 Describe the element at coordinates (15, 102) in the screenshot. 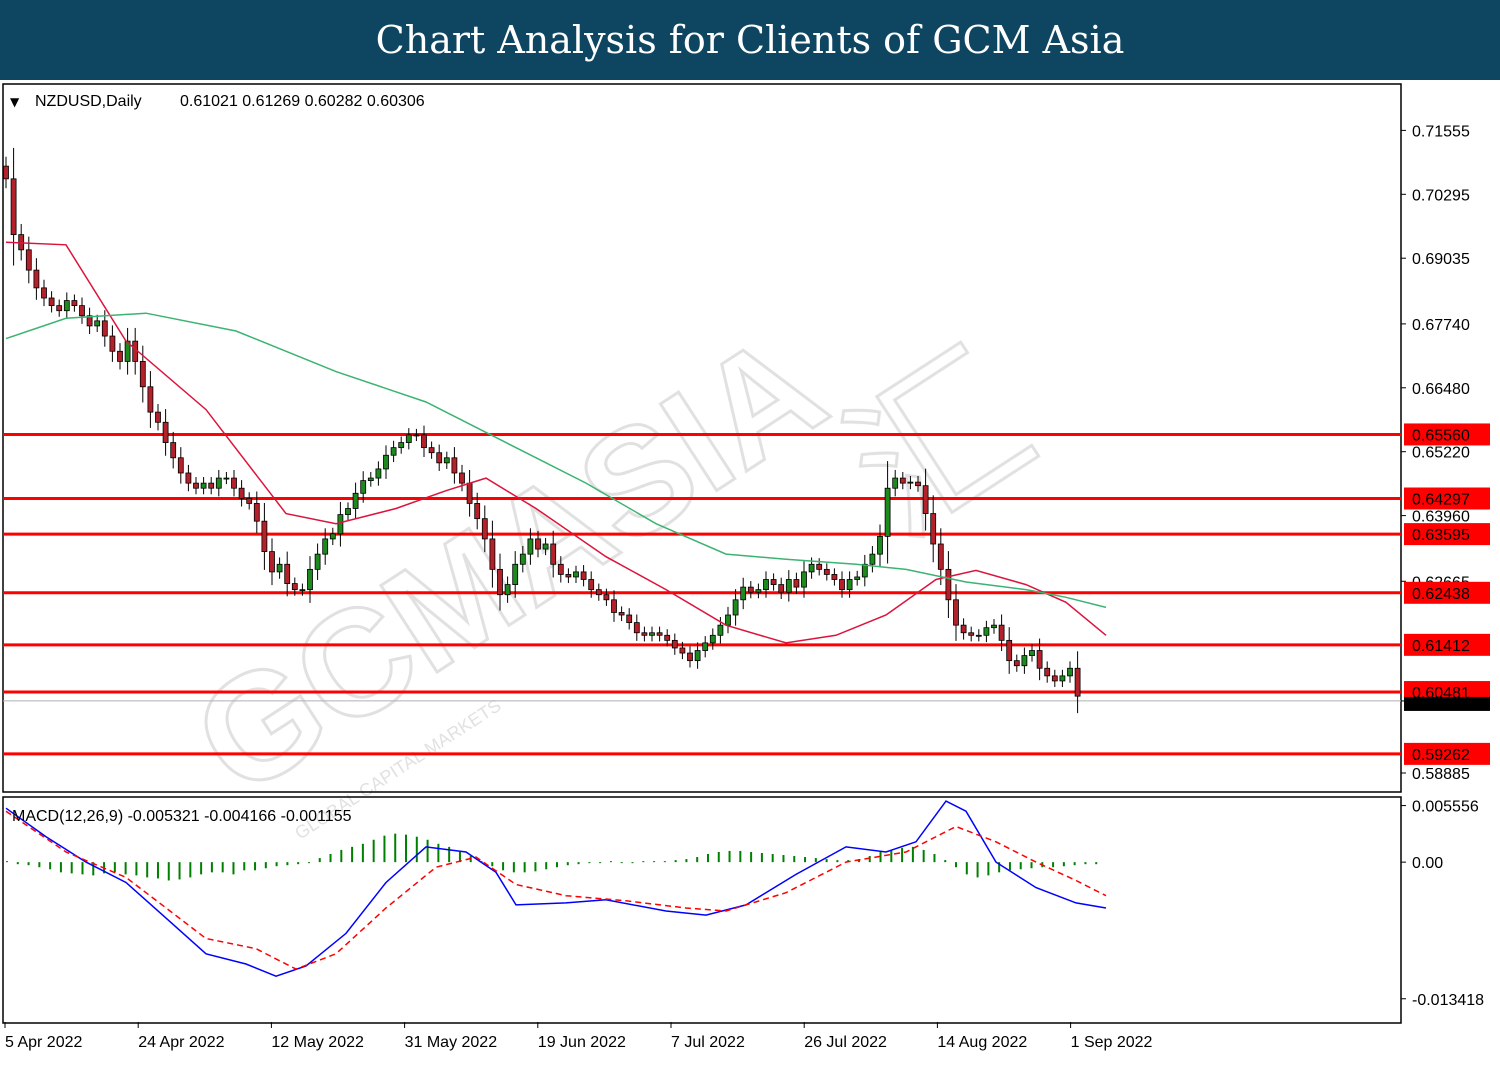

I see `symbol-dropdown-icon: ▼` at that location.